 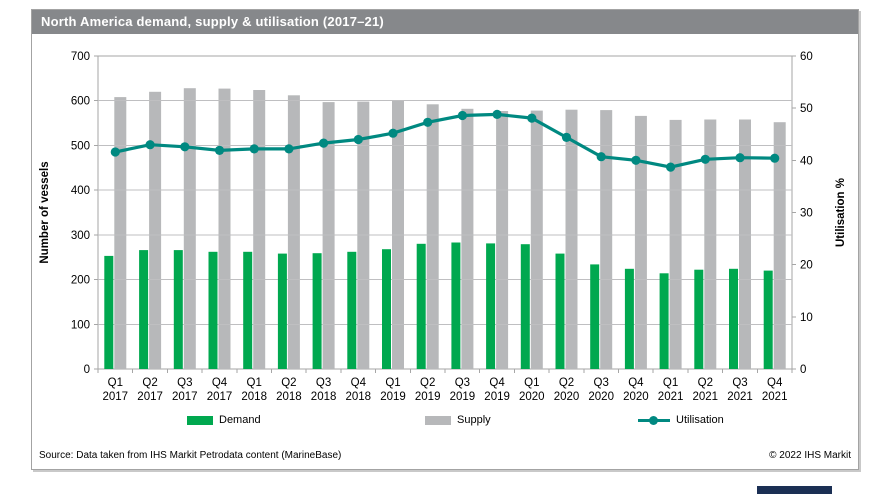 What do you see at coordinates (474, 420) in the screenshot?
I see `legend-label-supply: Supply` at bounding box center [474, 420].